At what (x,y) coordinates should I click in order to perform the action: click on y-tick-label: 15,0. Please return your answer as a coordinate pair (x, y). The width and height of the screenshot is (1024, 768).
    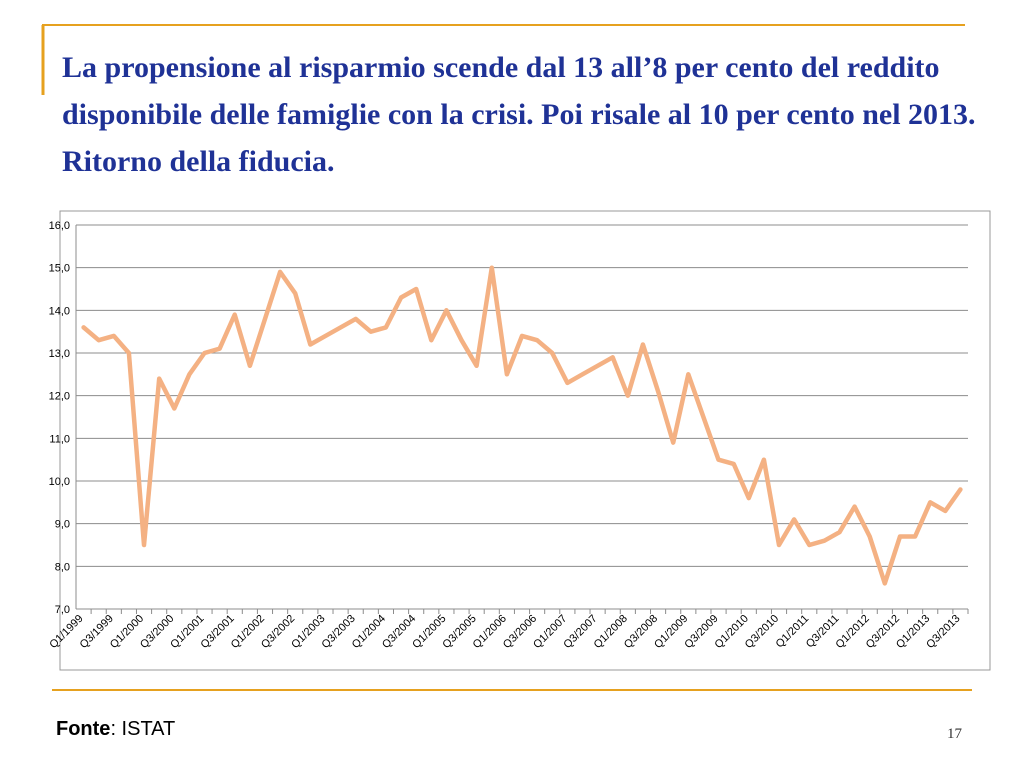
    Looking at the image, I should click on (59, 269).